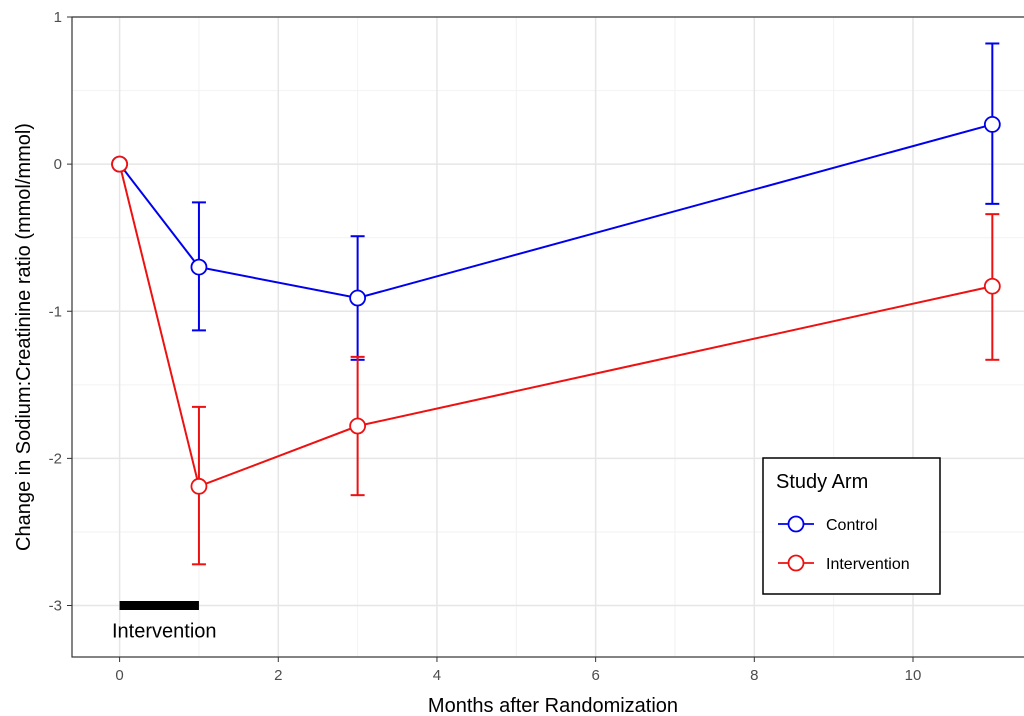  What do you see at coordinates (553, 705) in the screenshot?
I see `x-axis-title: Months after Randomization` at bounding box center [553, 705].